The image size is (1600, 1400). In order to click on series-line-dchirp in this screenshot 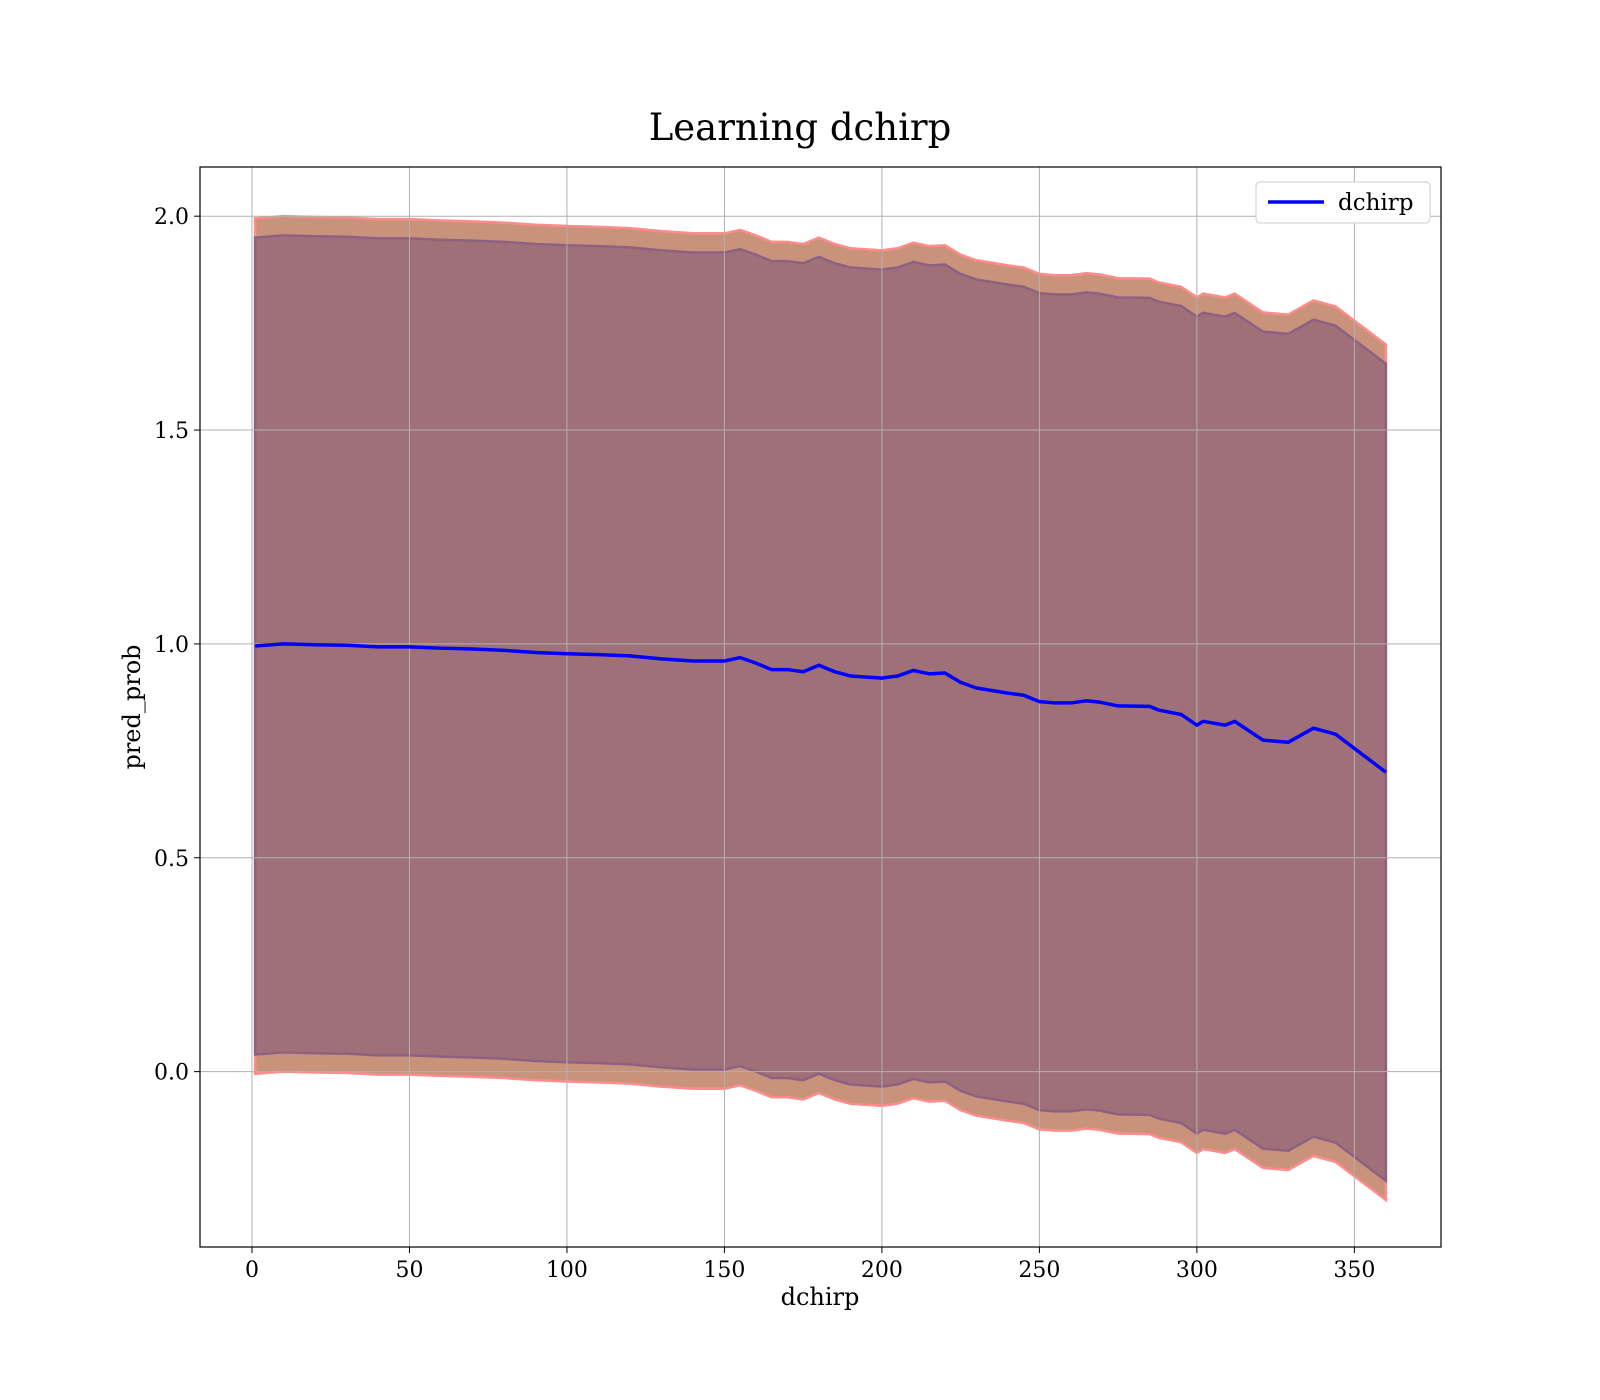, I will do `click(820, 708)`.